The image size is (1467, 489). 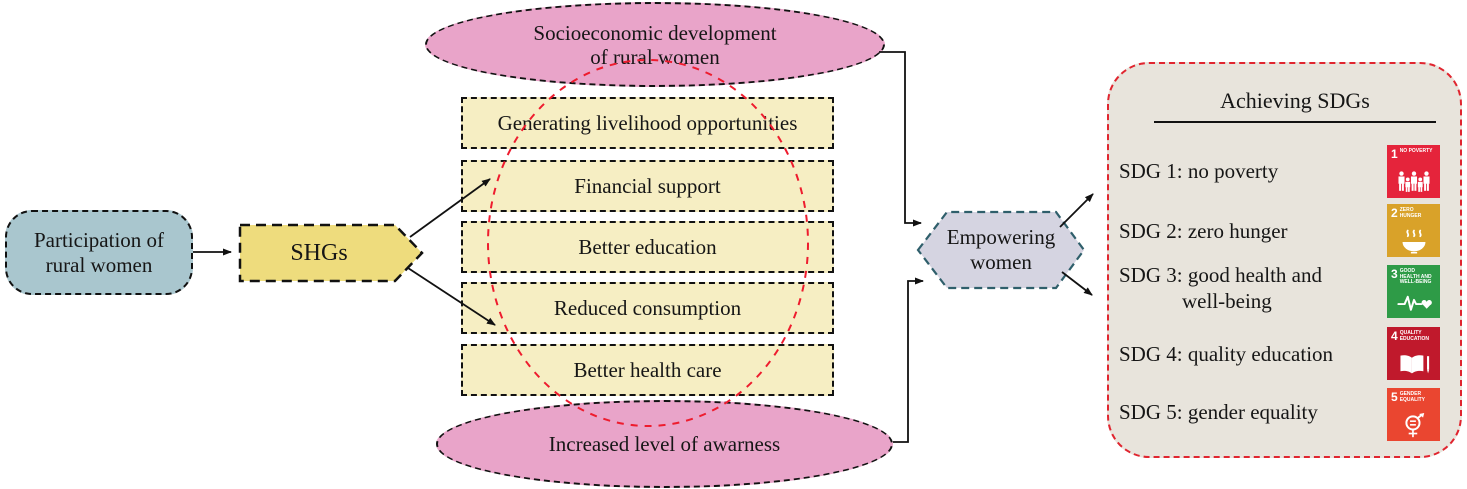 I want to click on bowl-steam-icon, so click(x=1413, y=241).